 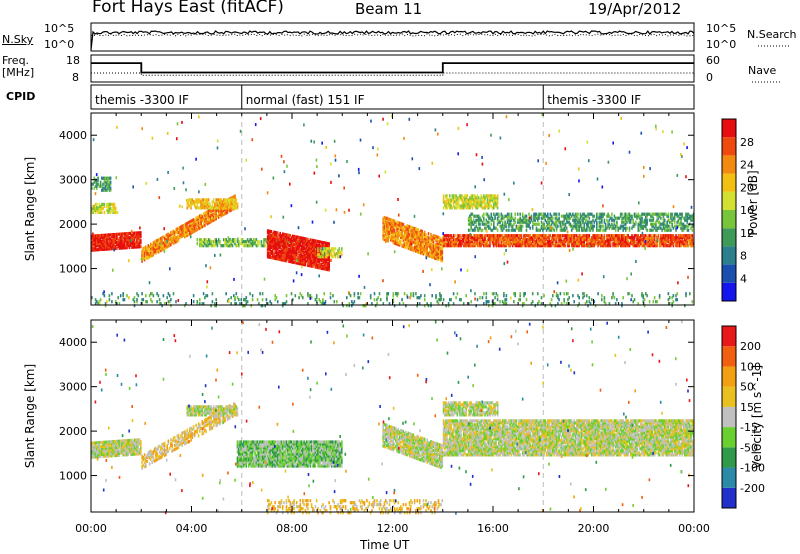 I want to click on velocity-ytick-label: 4000, so click(x=73, y=342).